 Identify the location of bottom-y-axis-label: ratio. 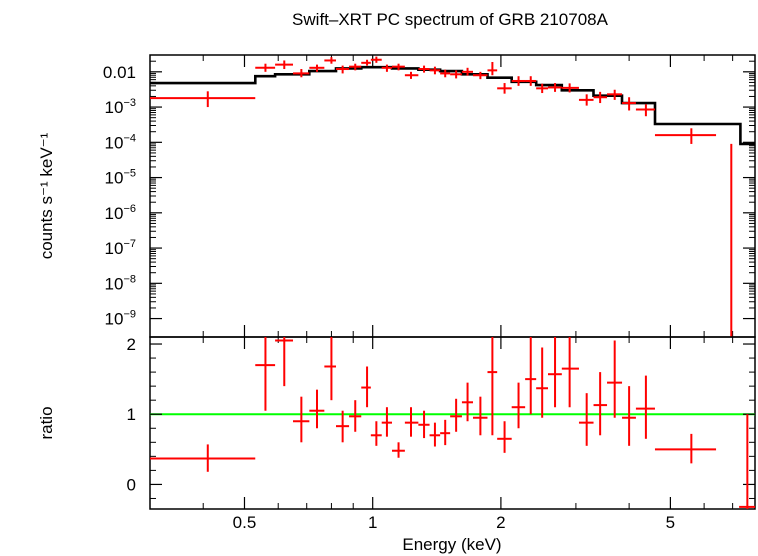
(46, 422).